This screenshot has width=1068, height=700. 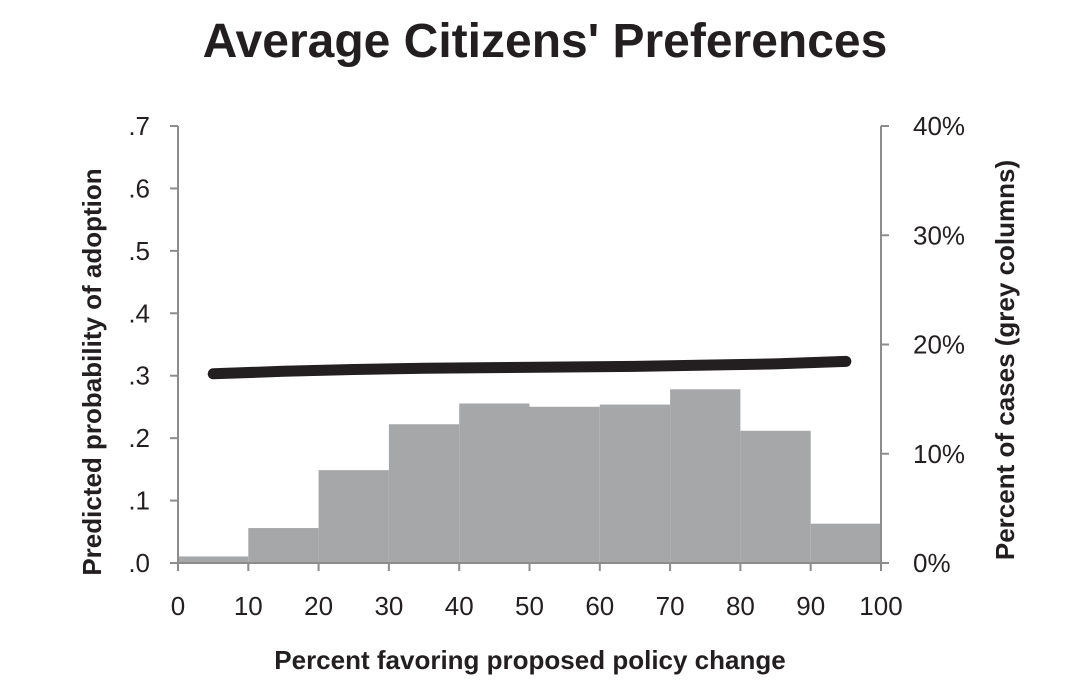 I want to click on chart-title: Average Citizens' Preferences, so click(x=545, y=41).